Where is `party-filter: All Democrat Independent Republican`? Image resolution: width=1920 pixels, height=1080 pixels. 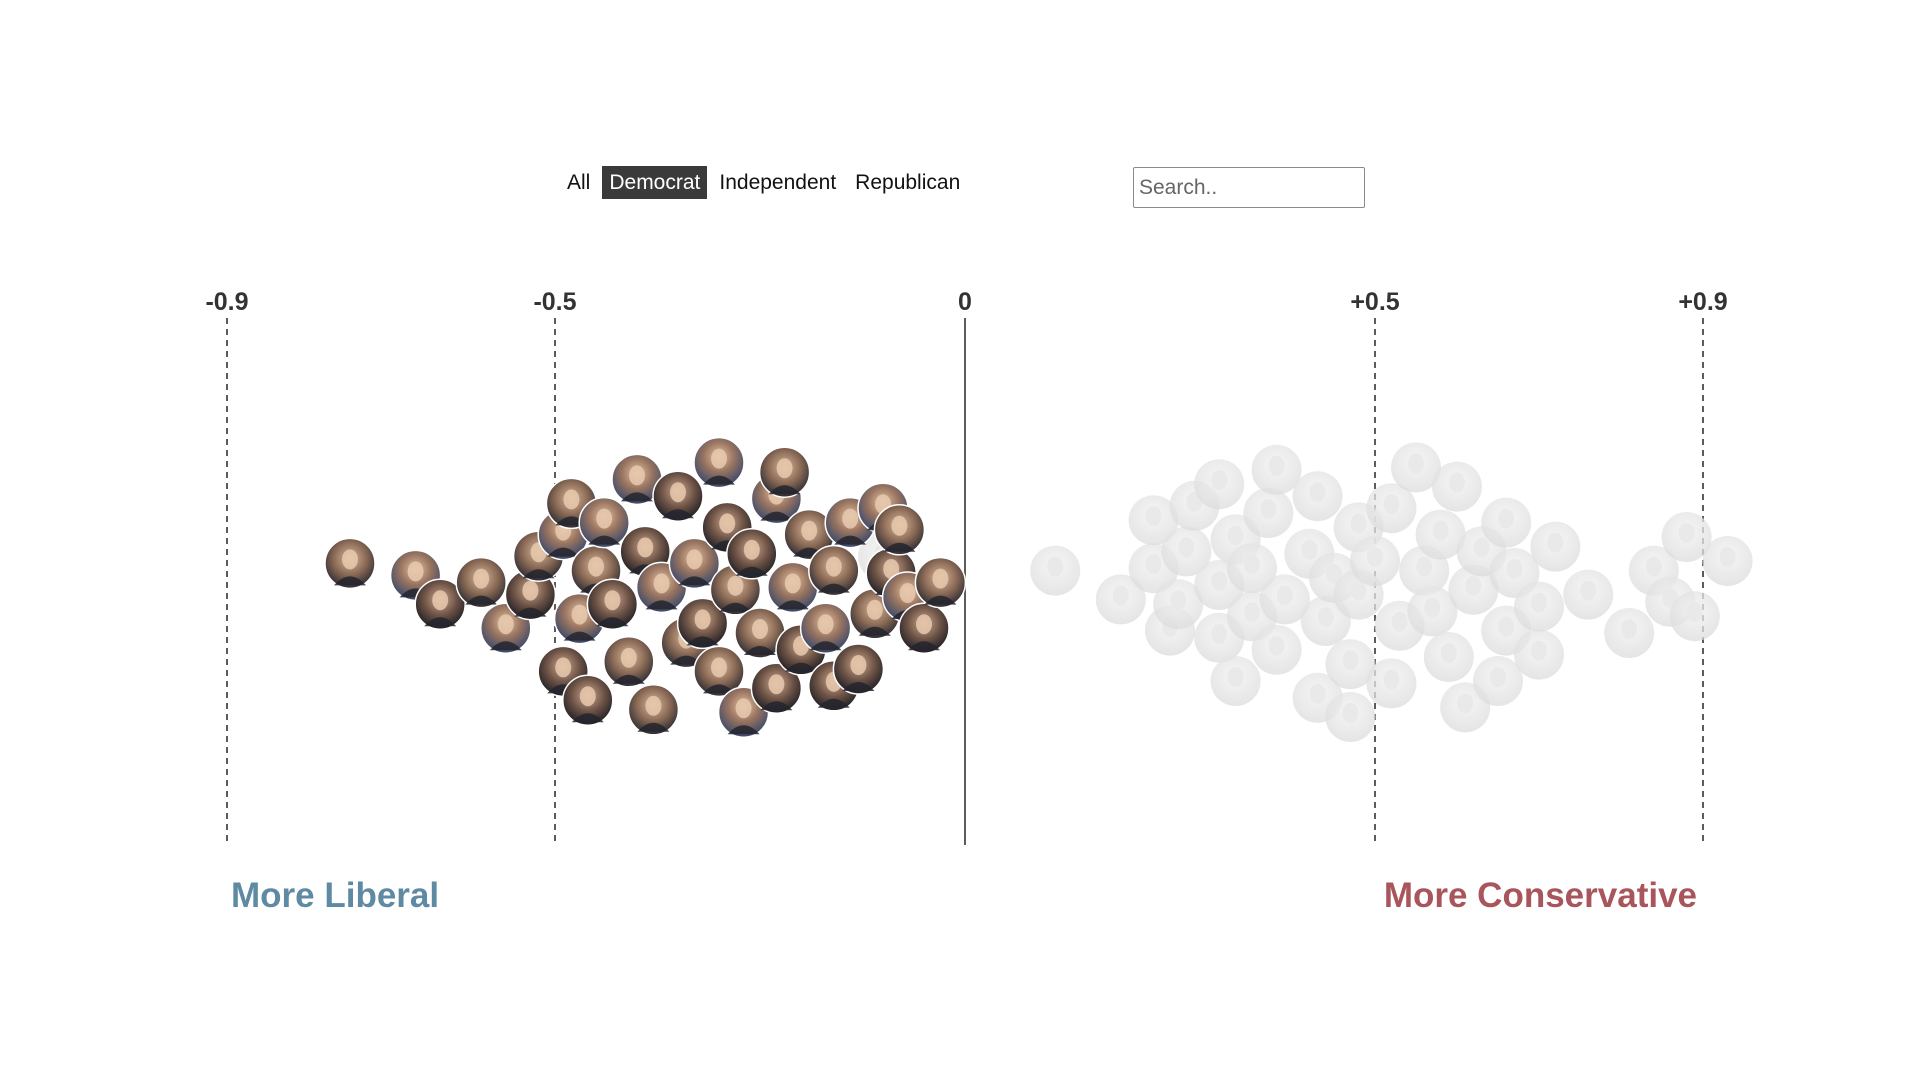
party-filter: All Democrat Independent Republican is located at coordinates (766, 182).